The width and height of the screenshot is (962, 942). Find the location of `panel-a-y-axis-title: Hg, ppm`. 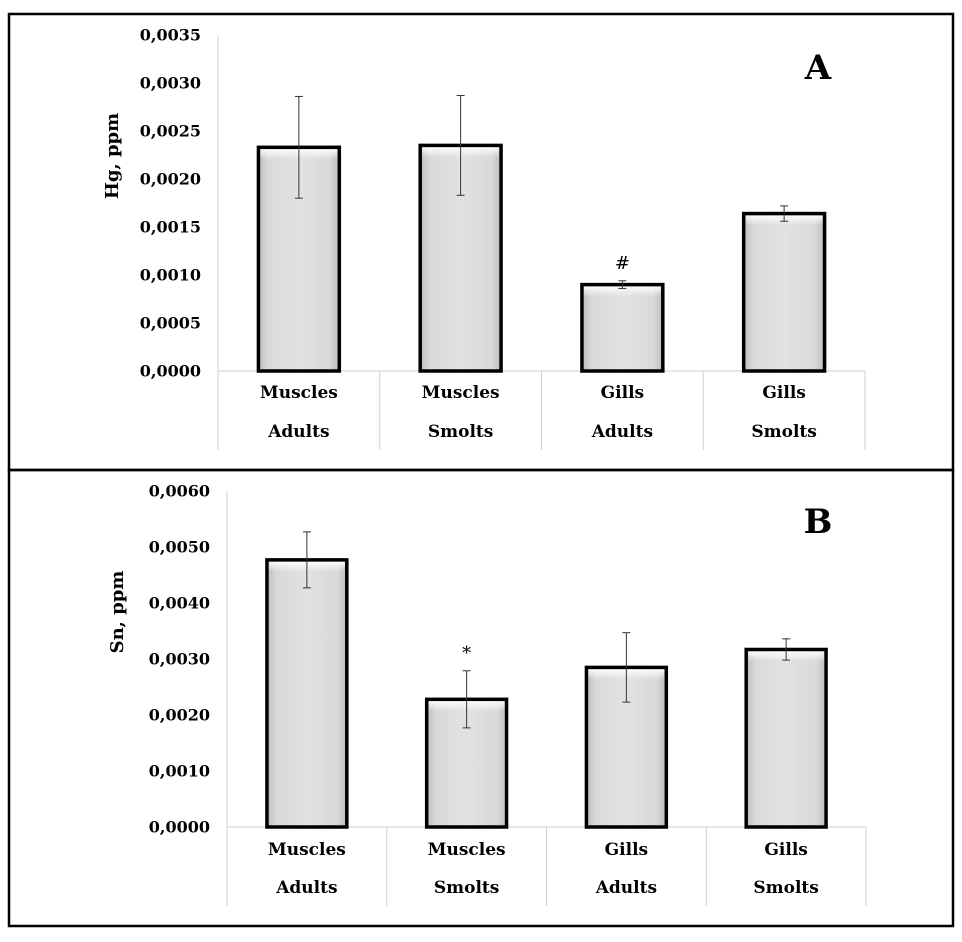

panel-a-y-axis-title: Hg, ppm is located at coordinates (112, 156).